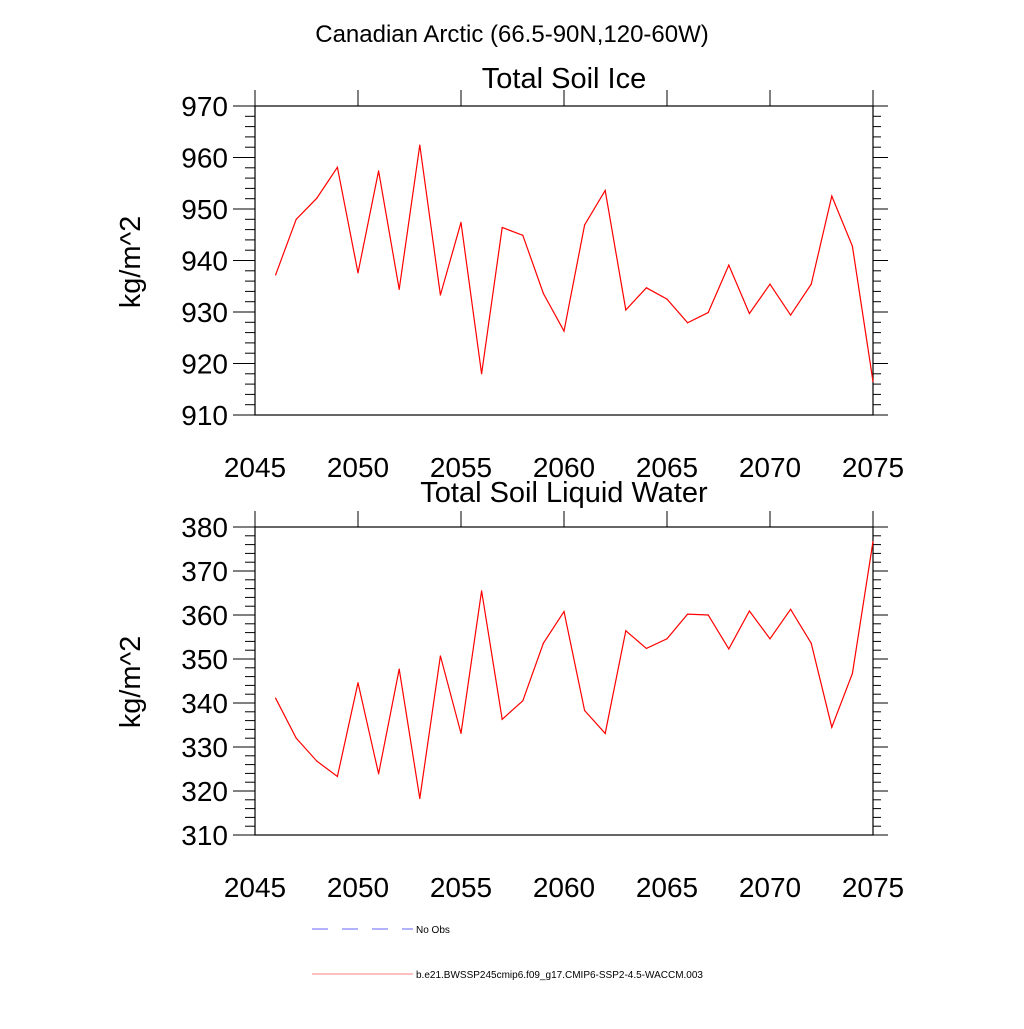  I want to click on y-tick-label: 320, so click(204, 791).